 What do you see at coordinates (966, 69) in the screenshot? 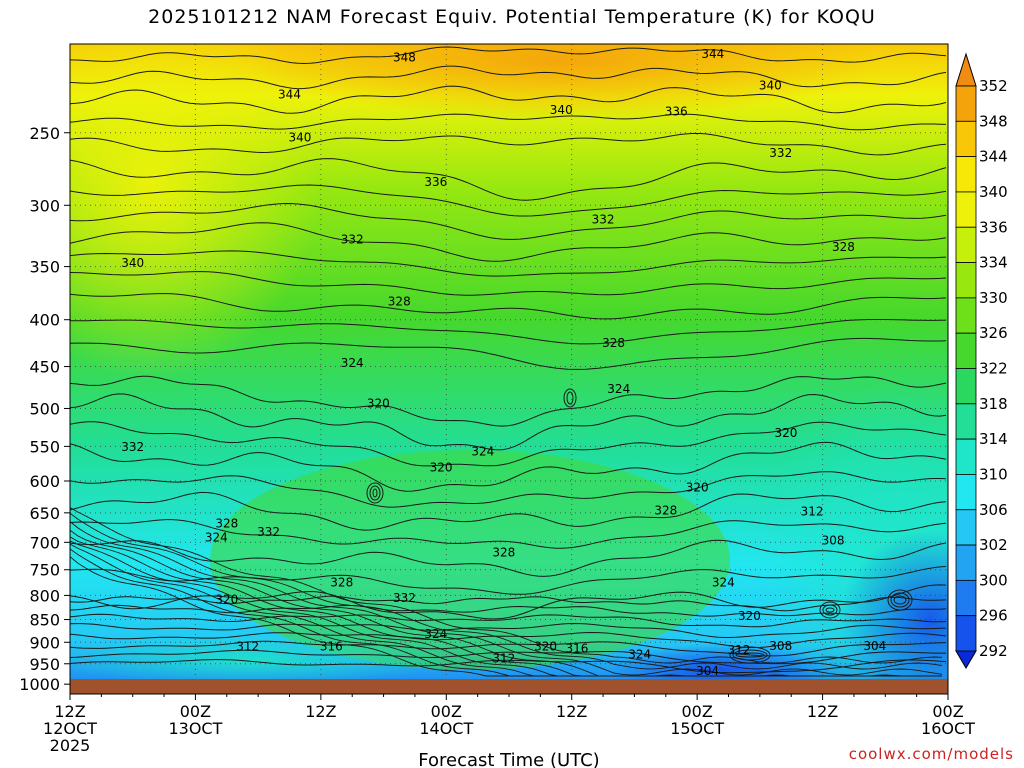
I see `colorbar-arrow-top` at bounding box center [966, 69].